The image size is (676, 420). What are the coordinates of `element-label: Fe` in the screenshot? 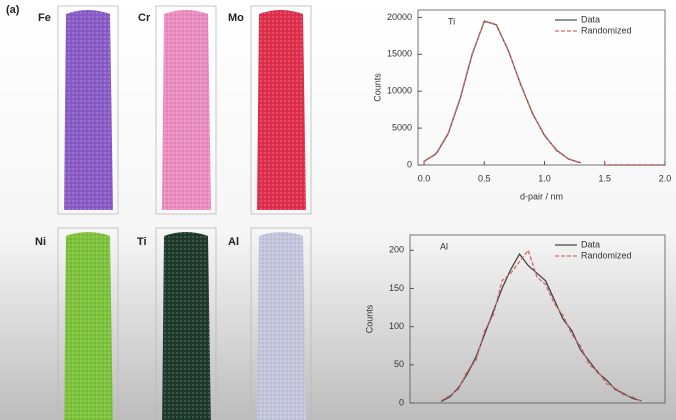 It's located at (44, 18).